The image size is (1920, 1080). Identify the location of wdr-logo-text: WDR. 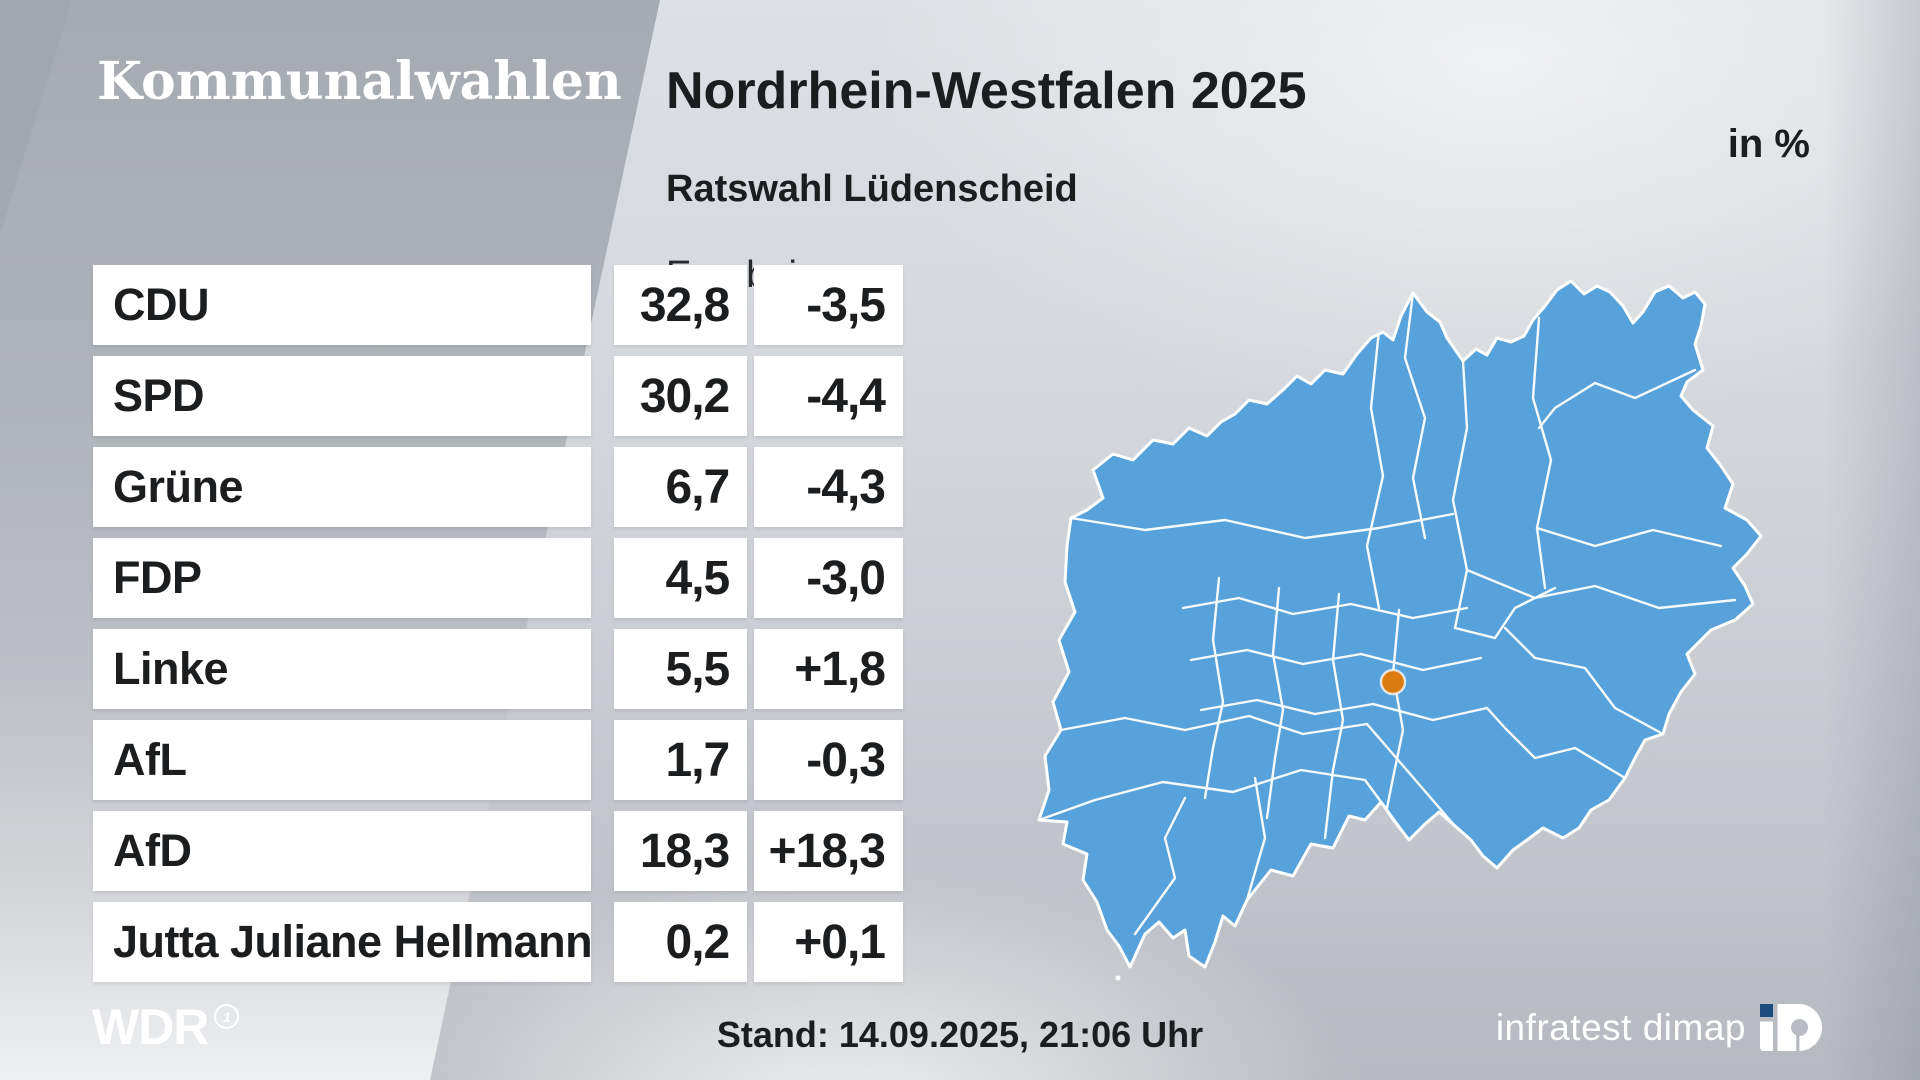
(150, 1027).